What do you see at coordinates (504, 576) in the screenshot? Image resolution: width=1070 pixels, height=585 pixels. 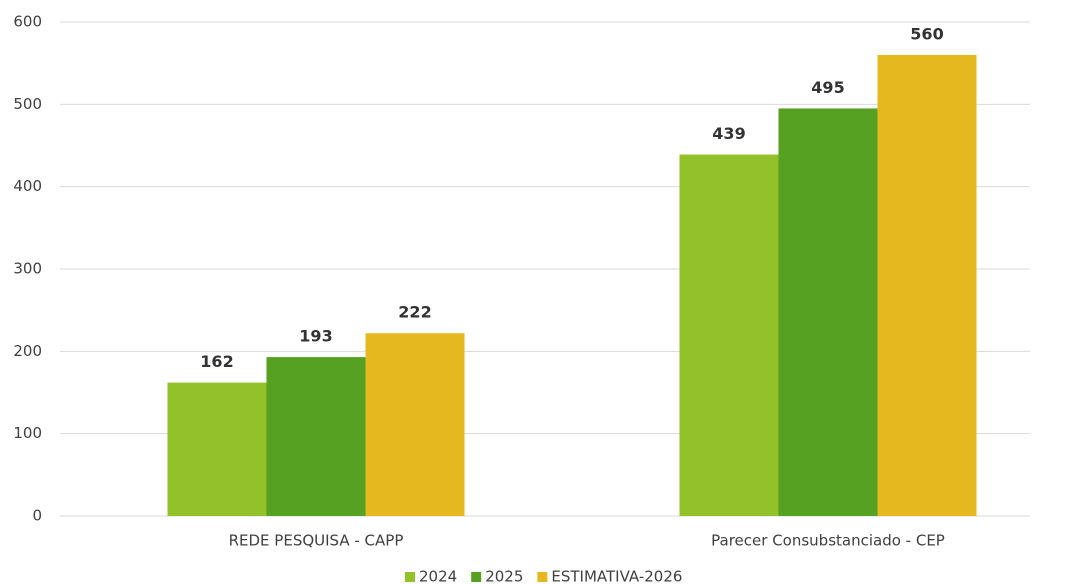 I see `legend-label: 2025` at bounding box center [504, 576].